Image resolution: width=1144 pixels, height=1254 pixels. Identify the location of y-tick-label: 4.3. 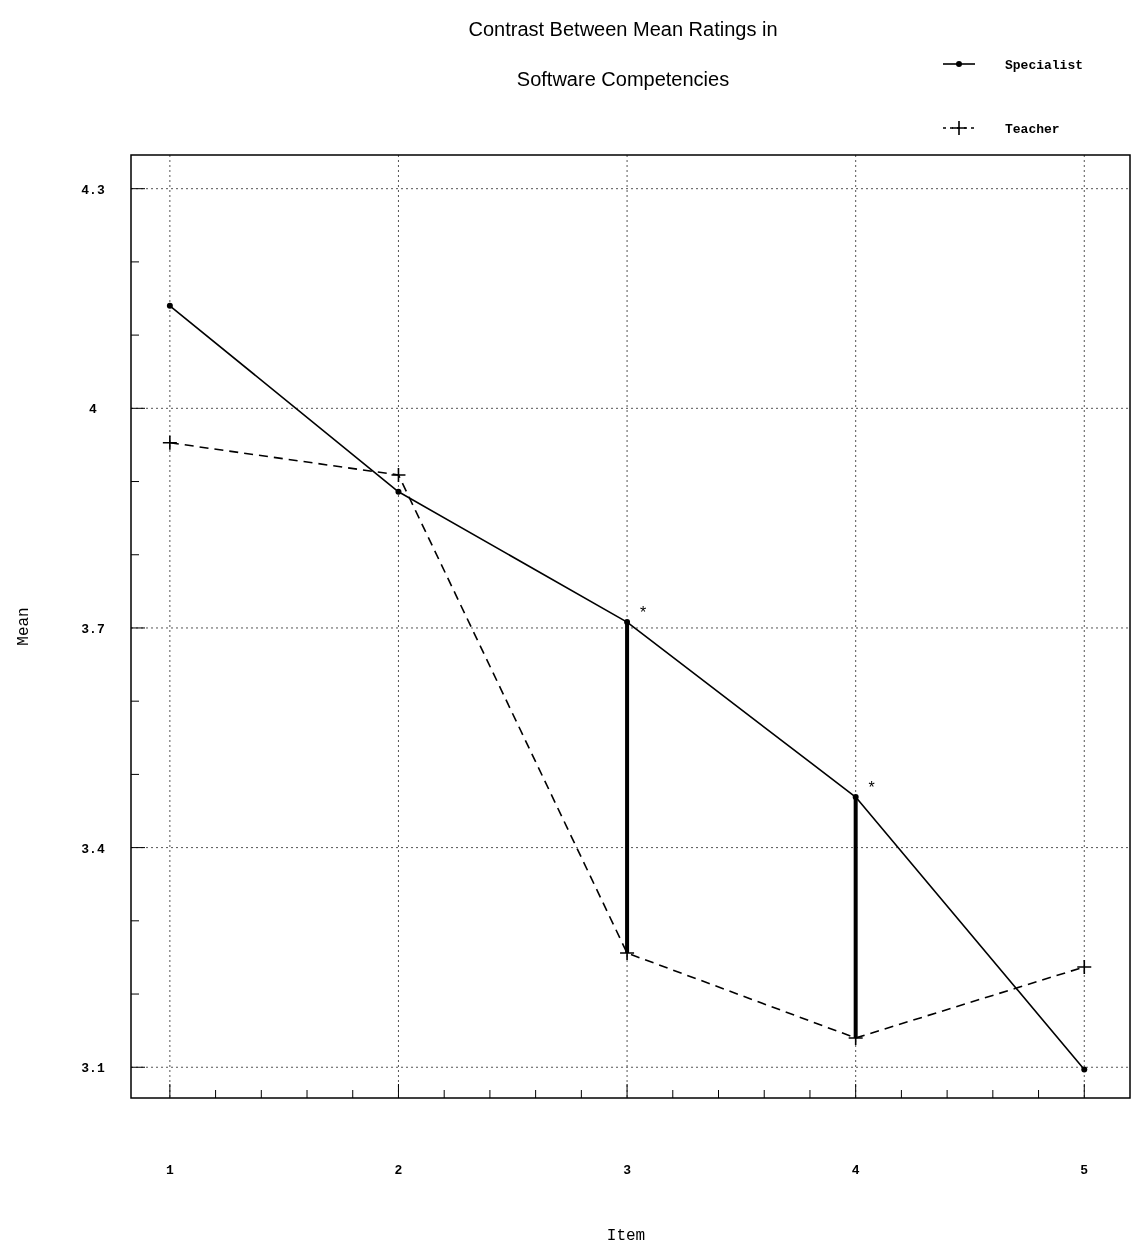
(93, 190).